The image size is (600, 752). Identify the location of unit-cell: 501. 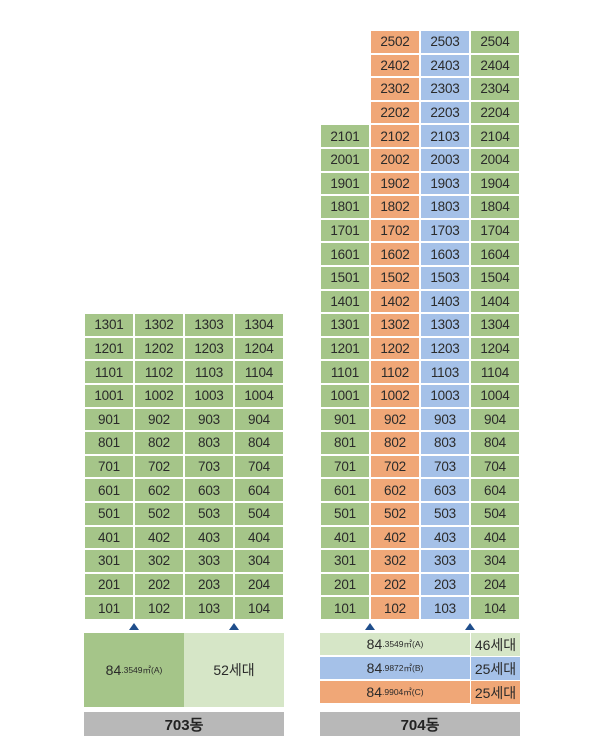
(109, 514).